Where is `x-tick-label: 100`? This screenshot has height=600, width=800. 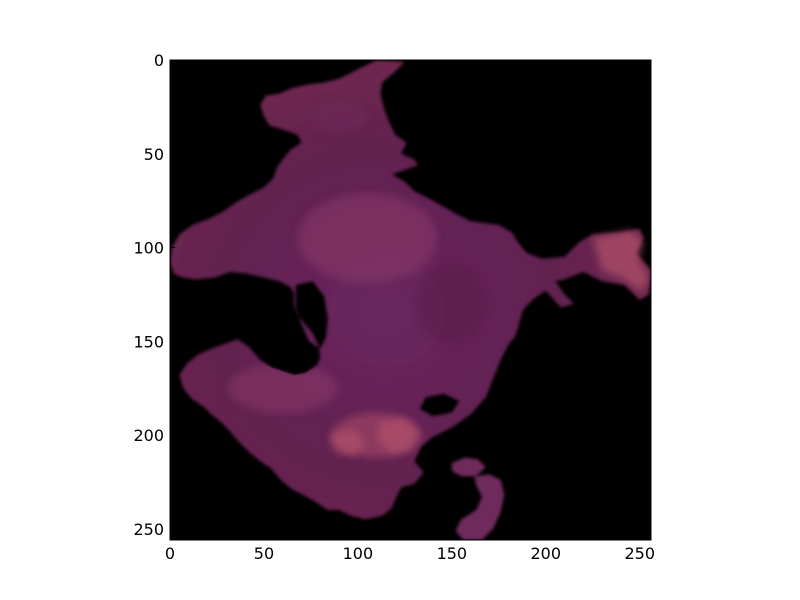
x-tick-label: 100 is located at coordinates (358, 553).